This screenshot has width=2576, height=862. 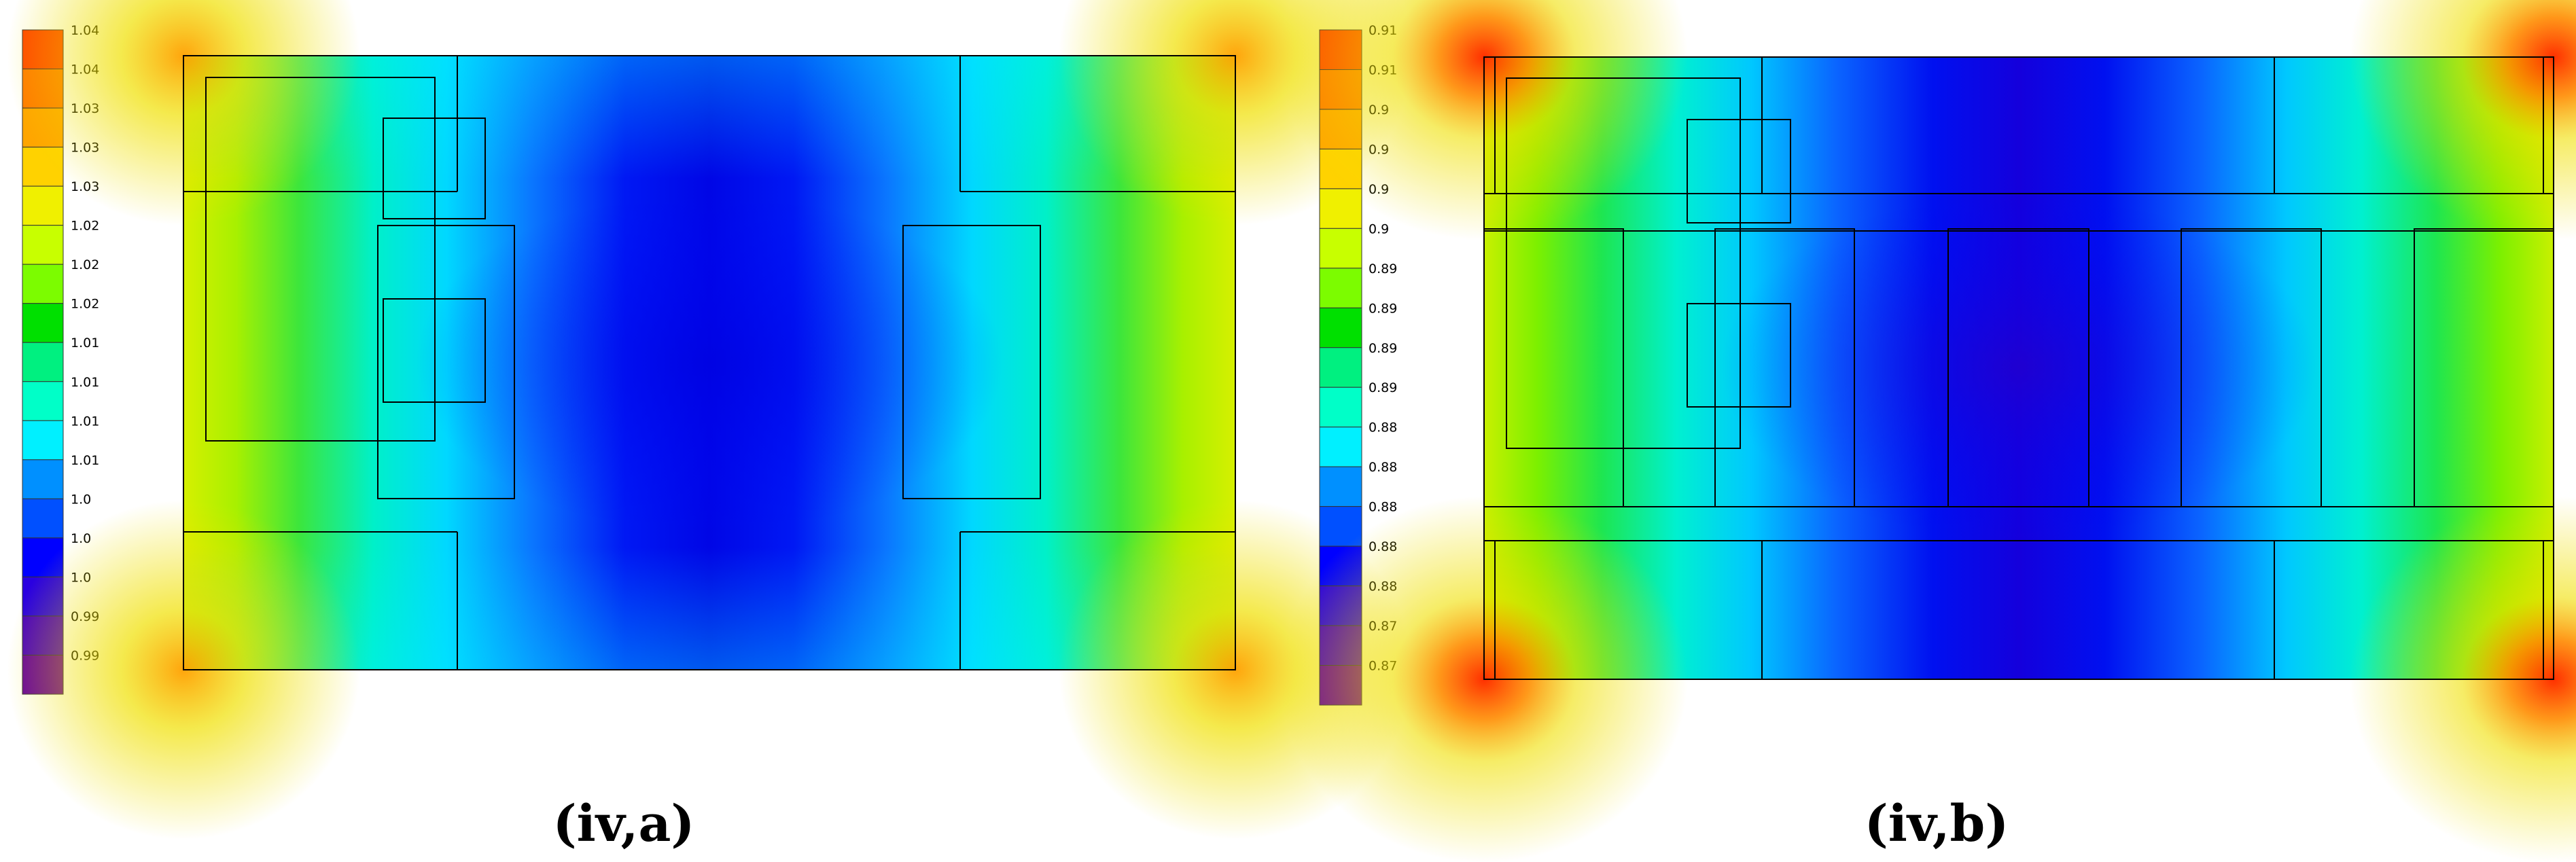 What do you see at coordinates (81, 499) in the screenshot?
I see `colorbar-tick-label: 1.0` at bounding box center [81, 499].